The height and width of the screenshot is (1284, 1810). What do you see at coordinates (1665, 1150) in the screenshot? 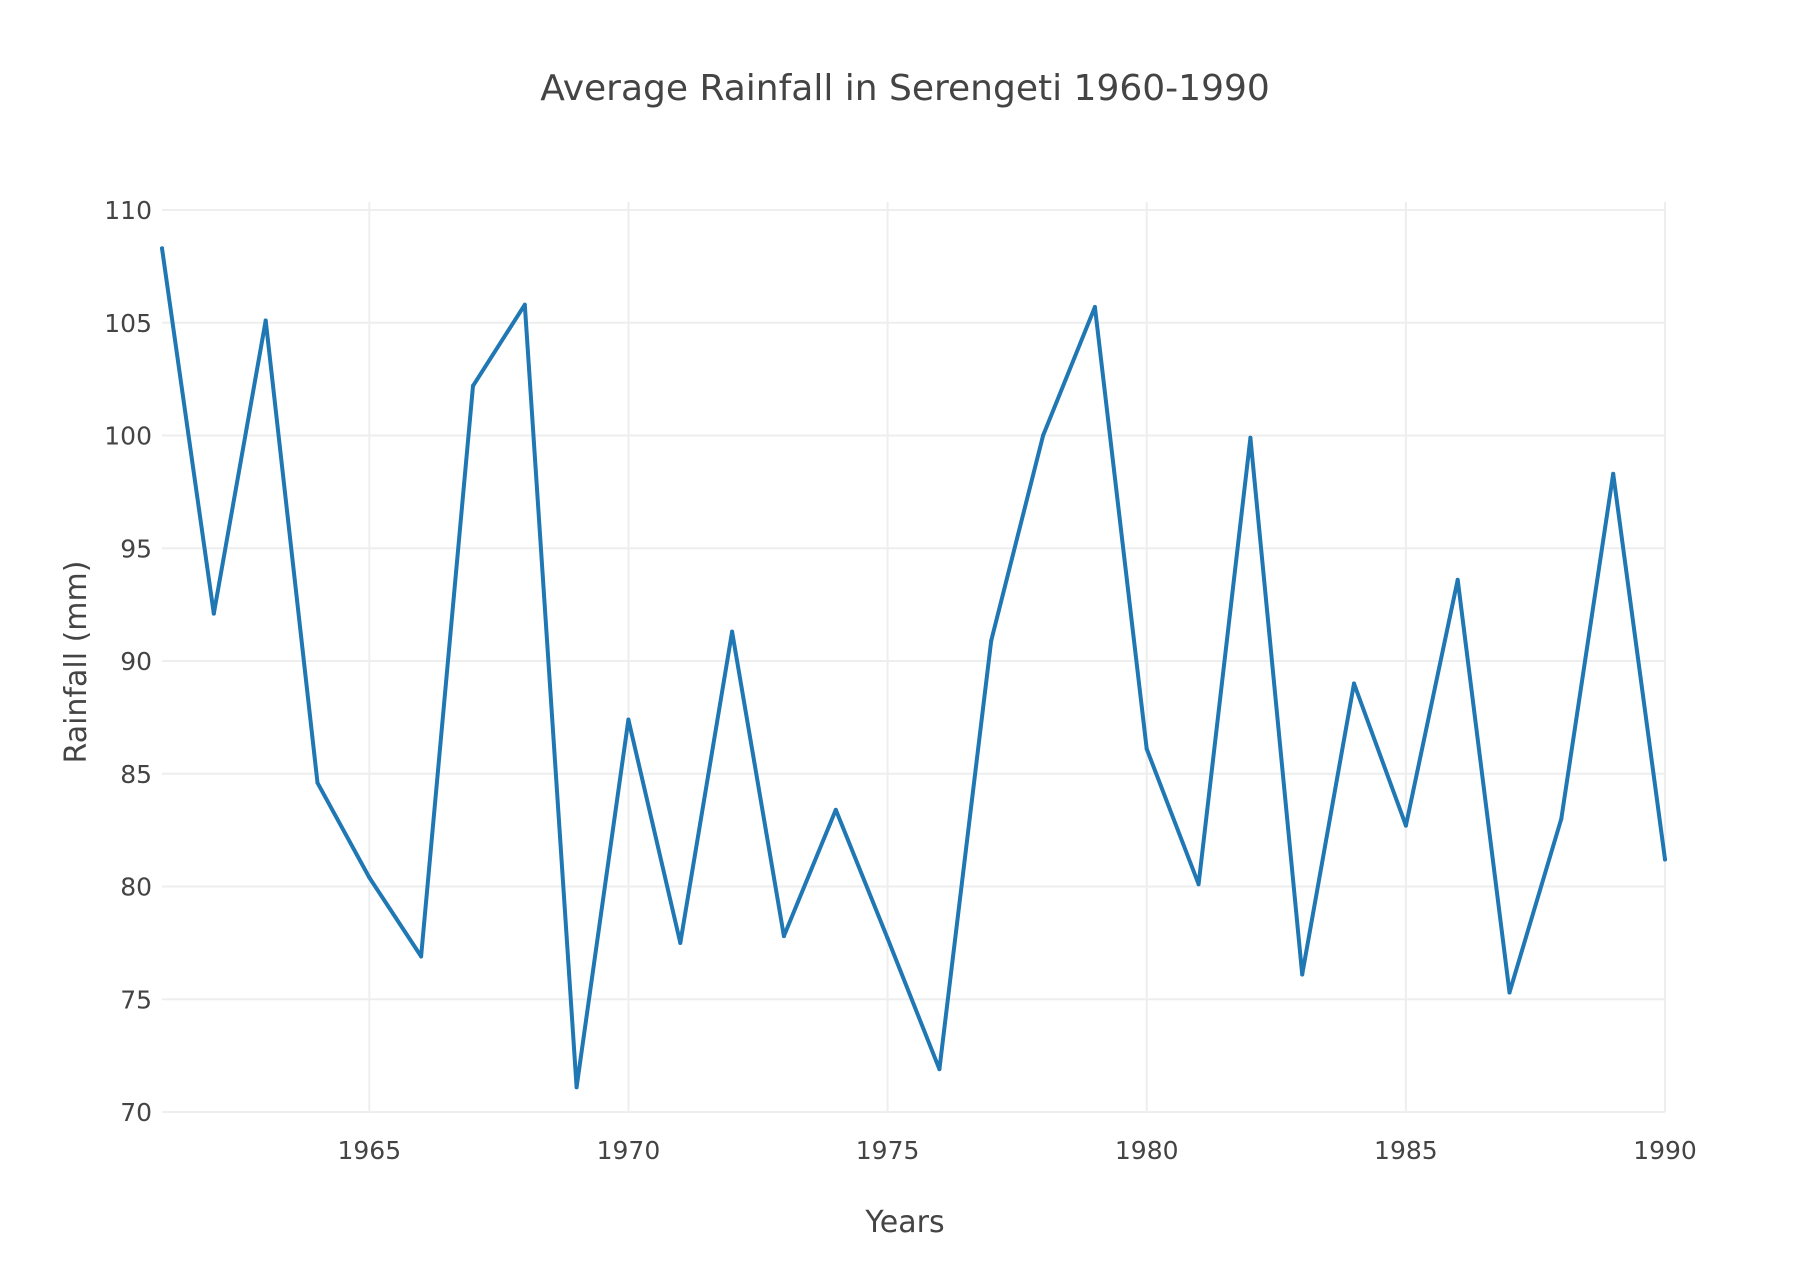
I see `x-tick-label: 1990` at bounding box center [1665, 1150].